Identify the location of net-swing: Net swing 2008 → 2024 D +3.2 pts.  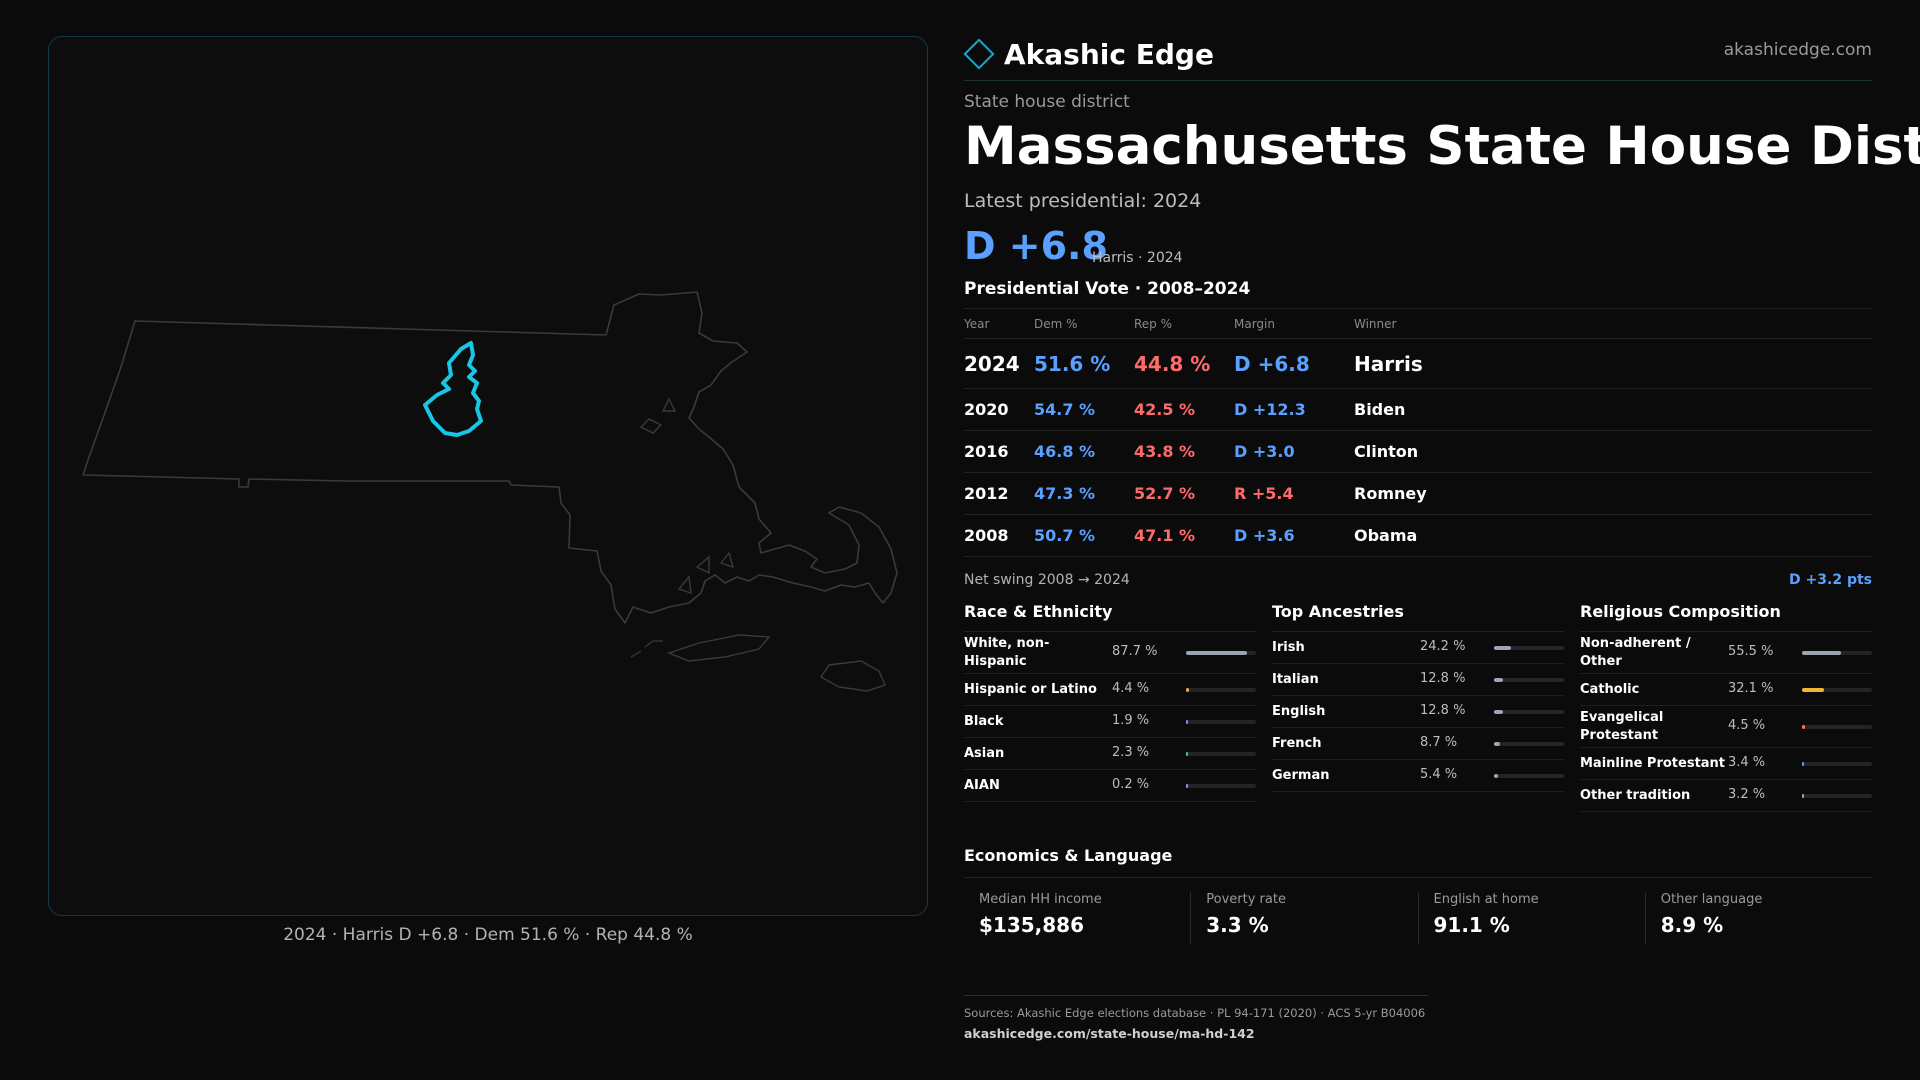
(1418, 580).